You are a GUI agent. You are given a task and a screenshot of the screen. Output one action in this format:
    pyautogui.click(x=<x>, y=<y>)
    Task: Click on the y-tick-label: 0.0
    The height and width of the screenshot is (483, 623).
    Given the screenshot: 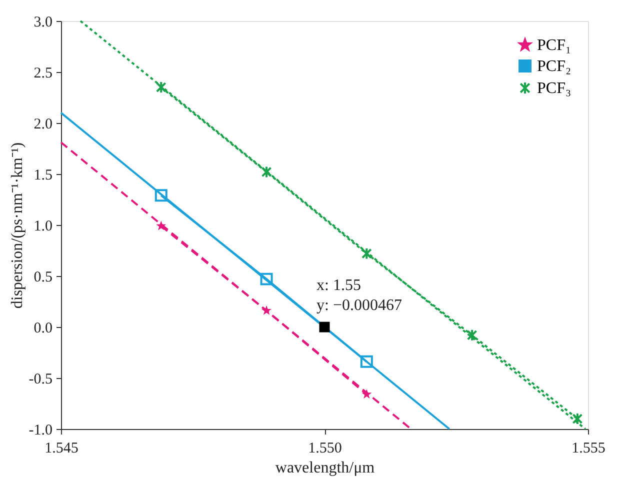 What is the action you would take?
    pyautogui.click(x=43, y=328)
    